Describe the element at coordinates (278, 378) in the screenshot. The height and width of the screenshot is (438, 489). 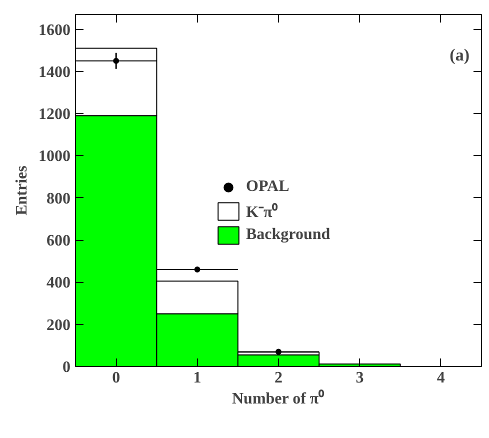
I see `x-tick-label: 2` at that location.